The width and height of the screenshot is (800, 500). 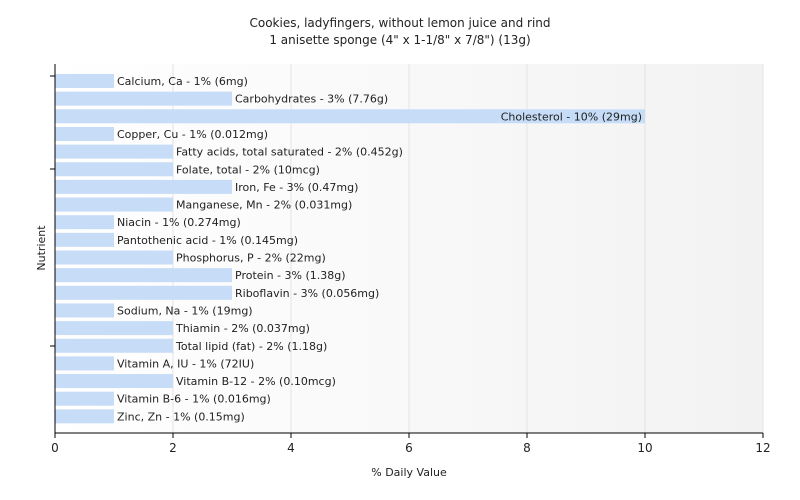 What do you see at coordinates (409, 448) in the screenshot?
I see `x-tick-label: 6` at bounding box center [409, 448].